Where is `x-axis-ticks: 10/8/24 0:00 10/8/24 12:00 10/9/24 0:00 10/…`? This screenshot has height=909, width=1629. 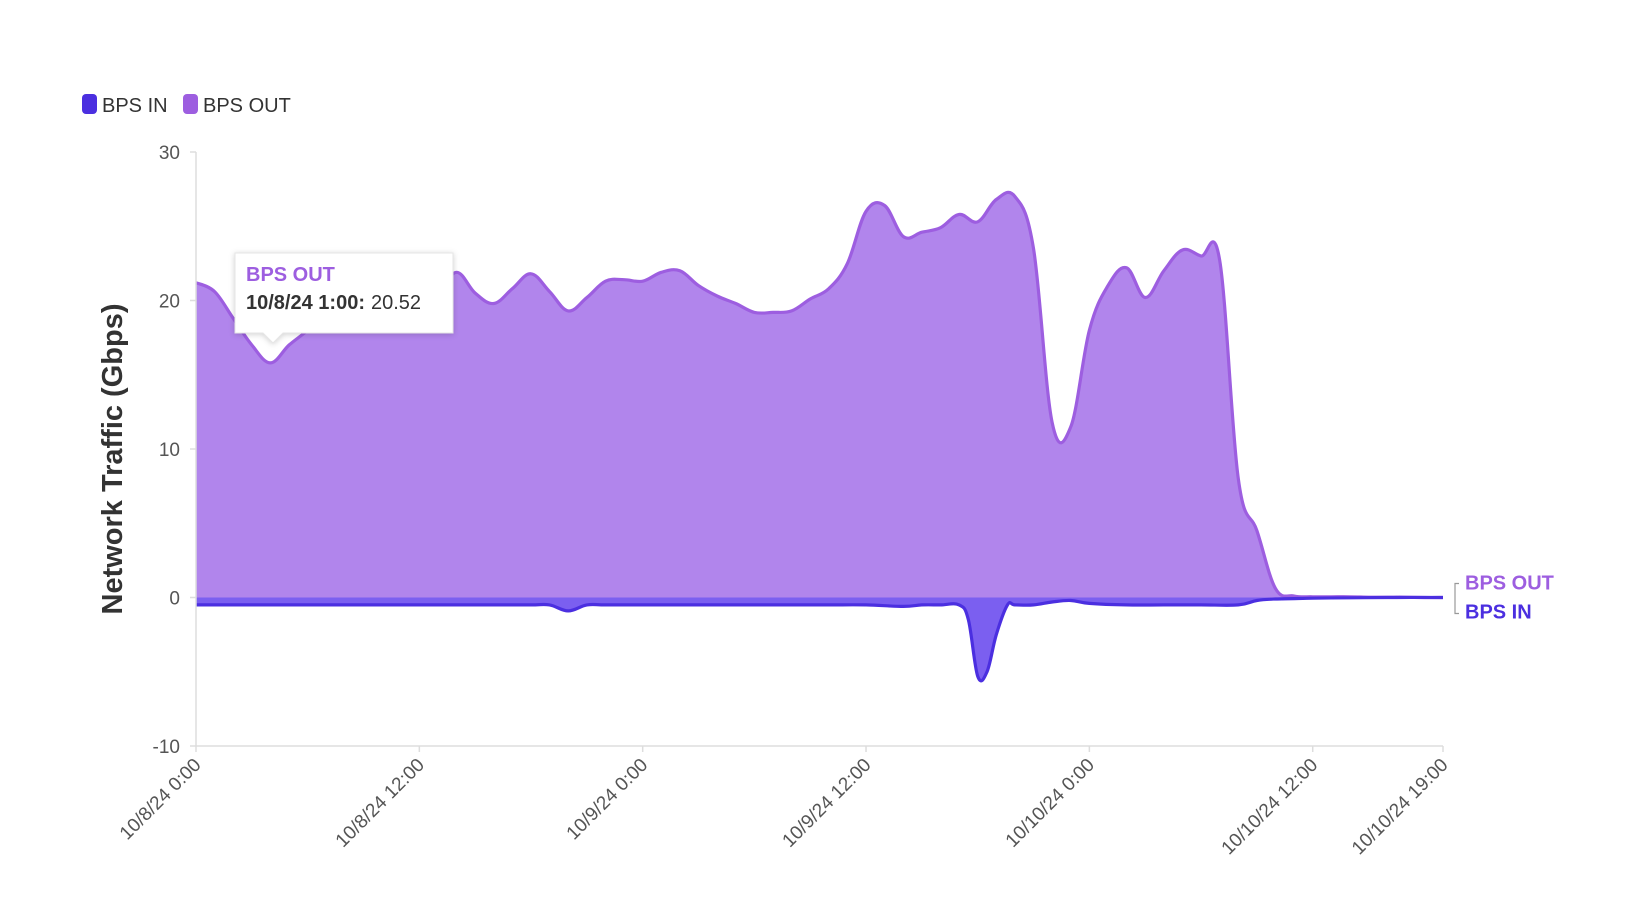
x-axis-ticks: 10/8/24 0:00 10/8/24 12:00 10/9/24 0:00 10/… is located at coordinates (784, 802).